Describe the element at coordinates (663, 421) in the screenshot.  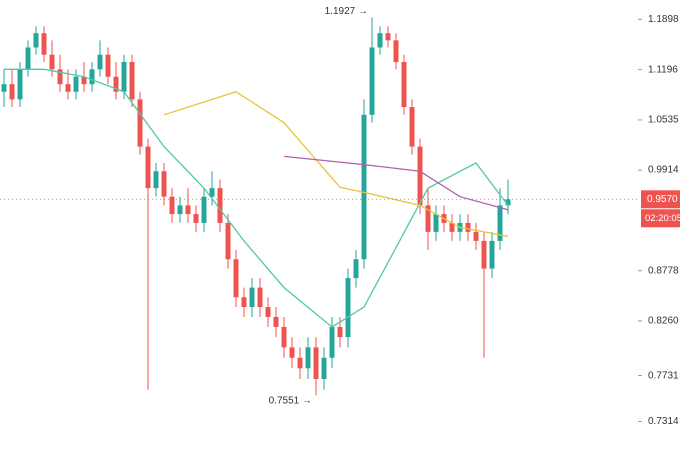
I see `y-tick-label: 0.7314` at that location.